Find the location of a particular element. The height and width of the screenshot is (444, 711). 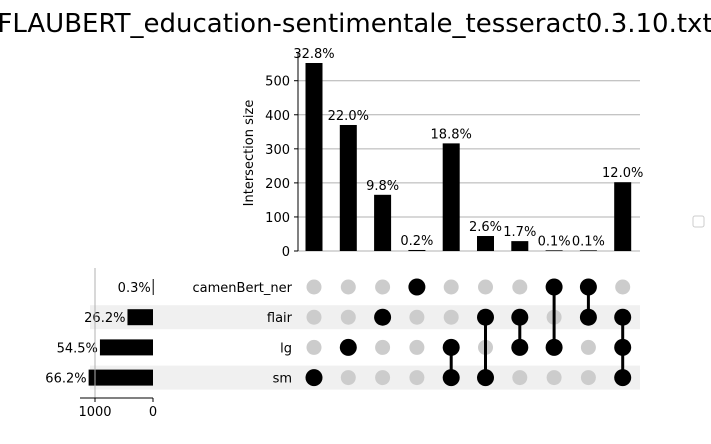

intersection-matrix is located at coordinates (468, 332).